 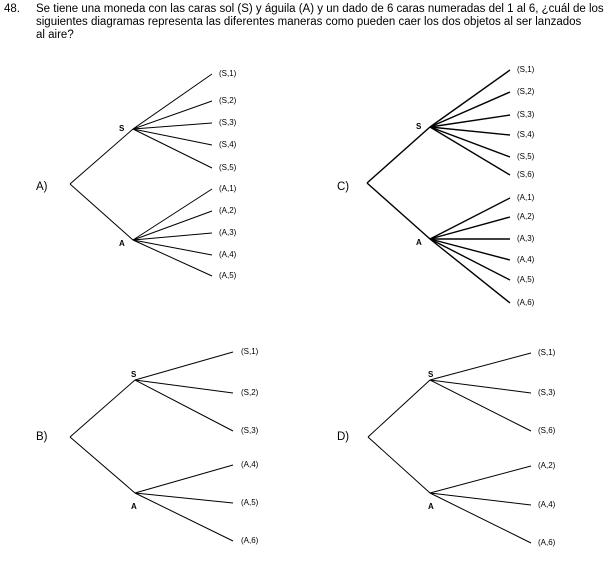 I want to click on option-a-leaf-label: (S,4), so click(x=228, y=144).